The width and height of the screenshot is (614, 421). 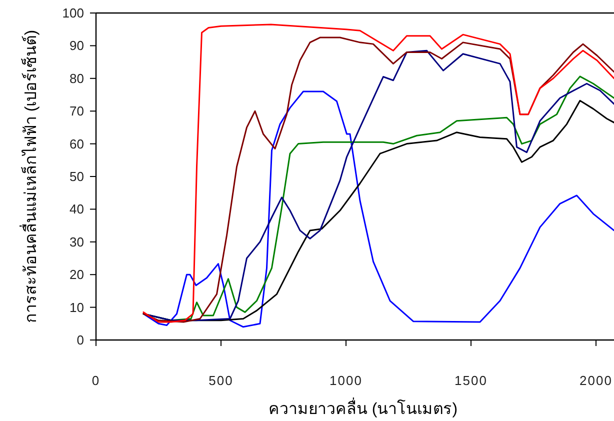 What do you see at coordinates (80, 340) in the screenshot?
I see `y-tick-label: 0` at bounding box center [80, 340].